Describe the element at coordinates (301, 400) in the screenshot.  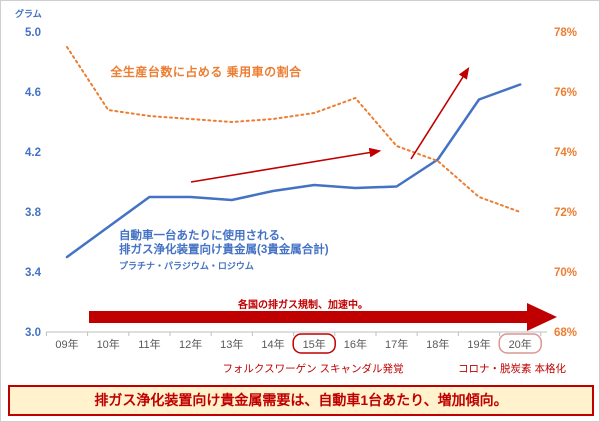
I see `summary-banner: 排ガス浄化装置向け貴金属需要は、自動車1台あたり、増加傾向。` at that location.